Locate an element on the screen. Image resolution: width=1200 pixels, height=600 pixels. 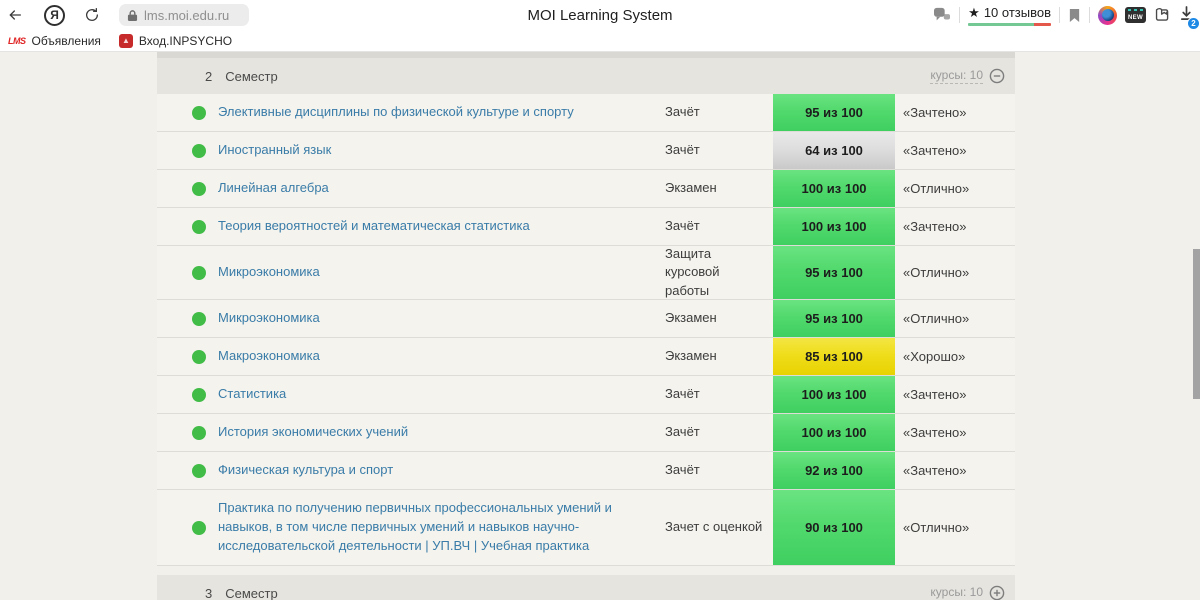
course-link: Физическая культура и спорт is located at coordinates (306, 470).